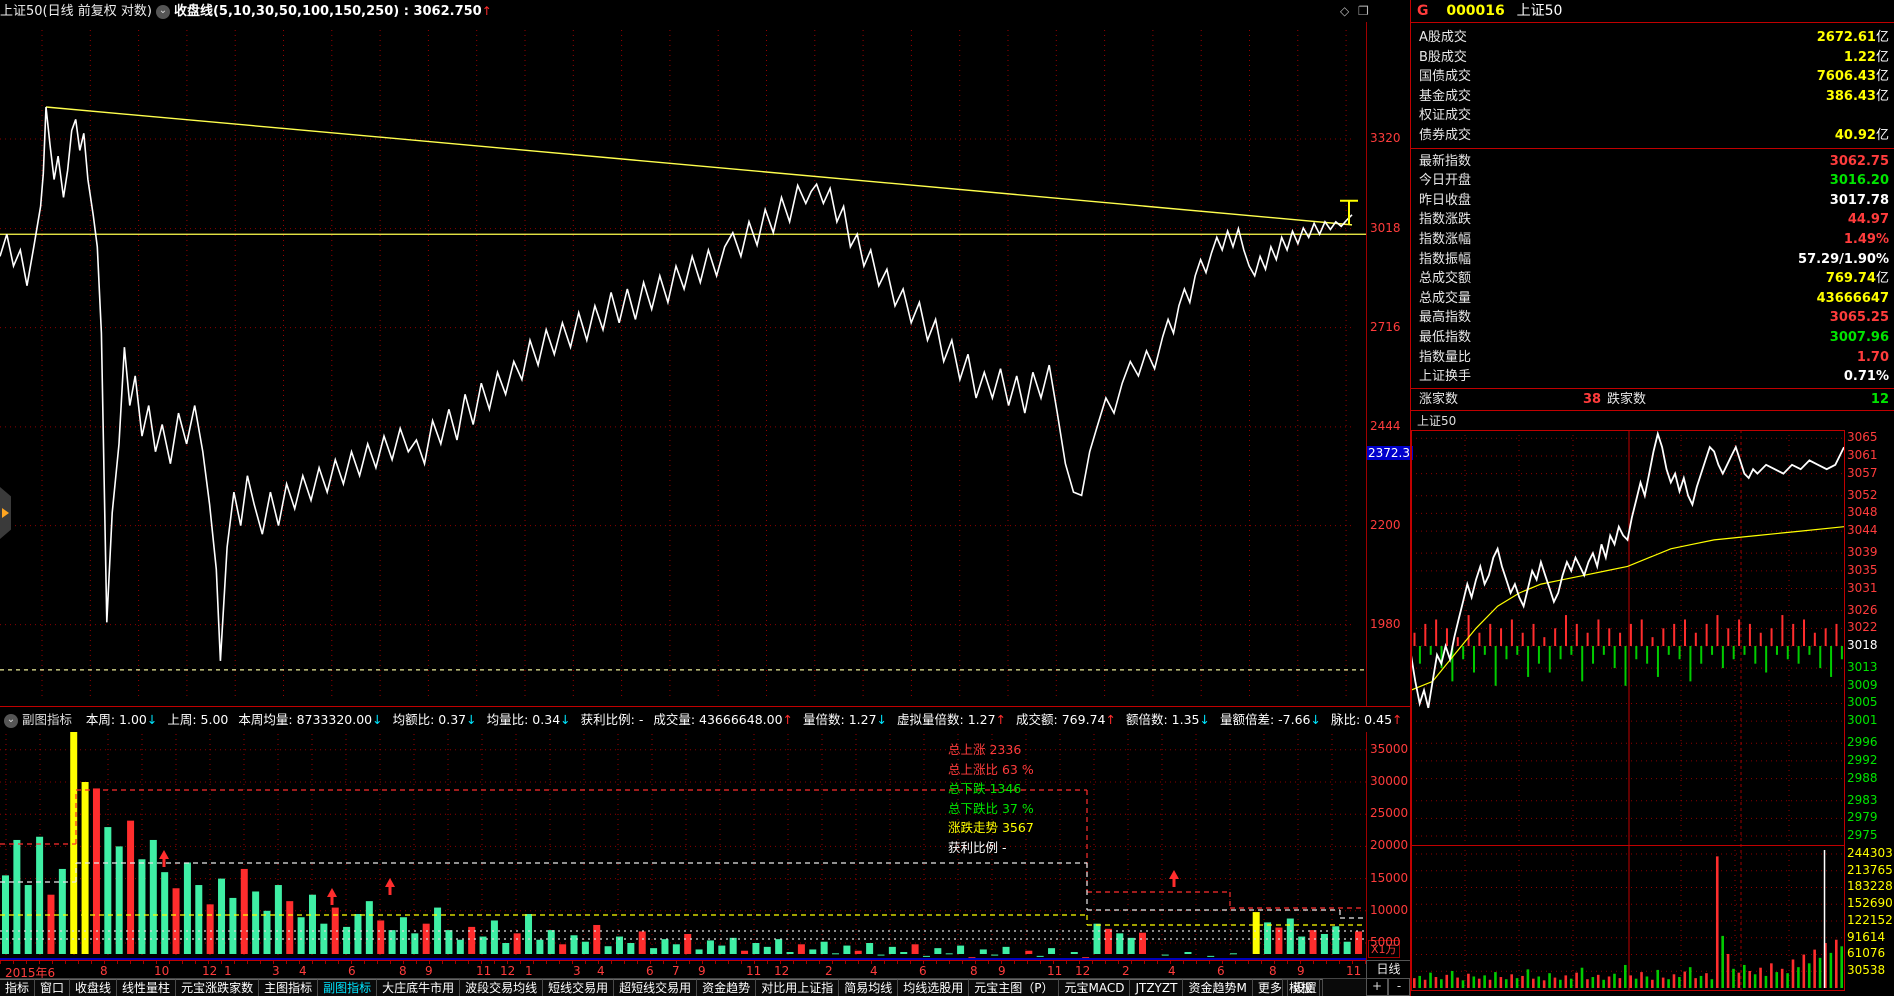  Describe the element at coordinates (1388, 969) in the screenshot. I see `period-daily-button: 日线` at that location.